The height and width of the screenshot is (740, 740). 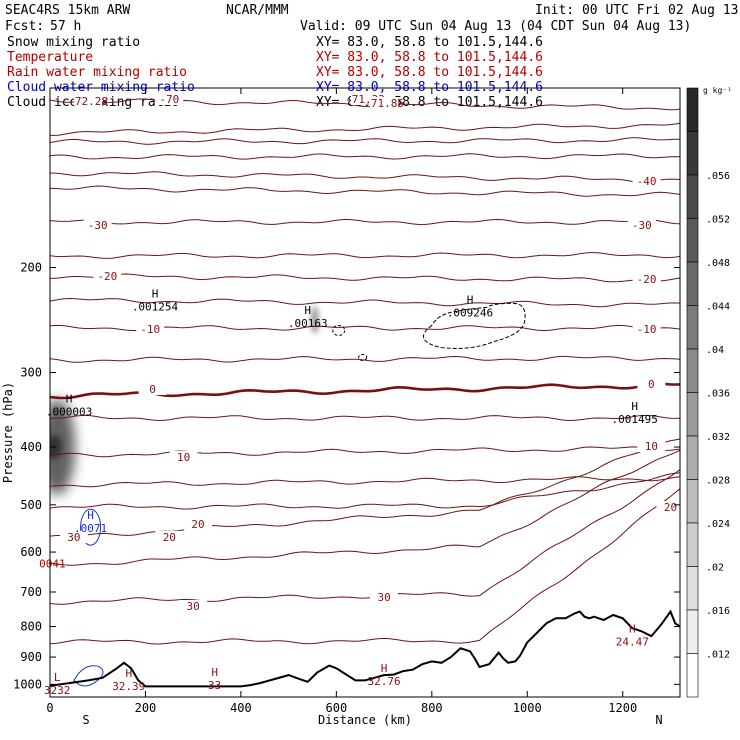 What do you see at coordinates (314, 320) in the screenshot?
I see `snow-shading-small` at bounding box center [314, 320].